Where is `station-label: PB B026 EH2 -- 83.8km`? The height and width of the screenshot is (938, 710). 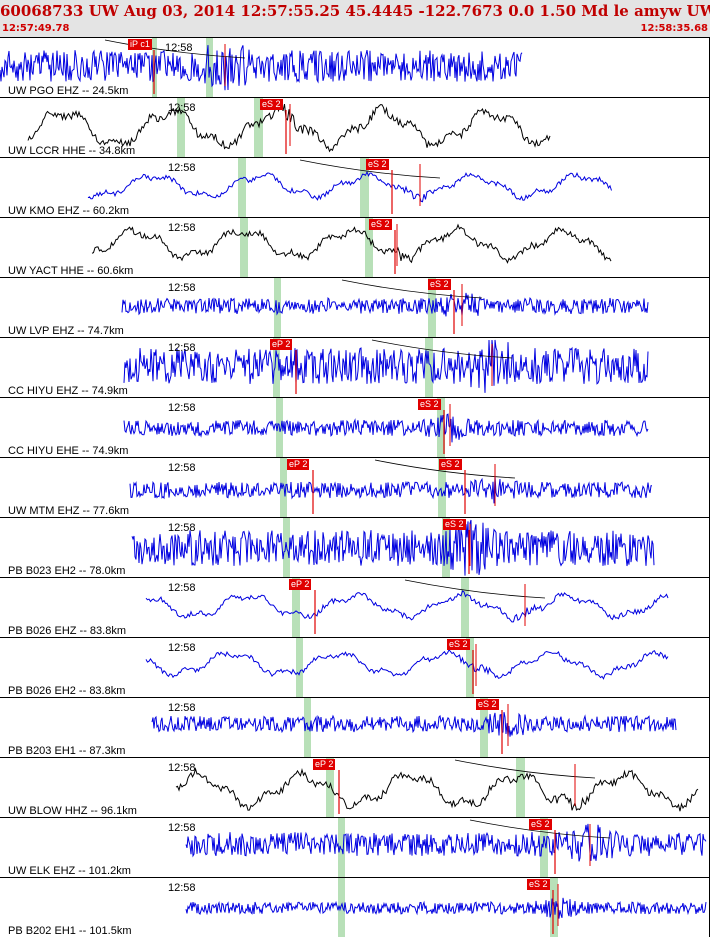 station-label: PB B026 EH2 -- 83.8km is located at coordinates (67, 691).